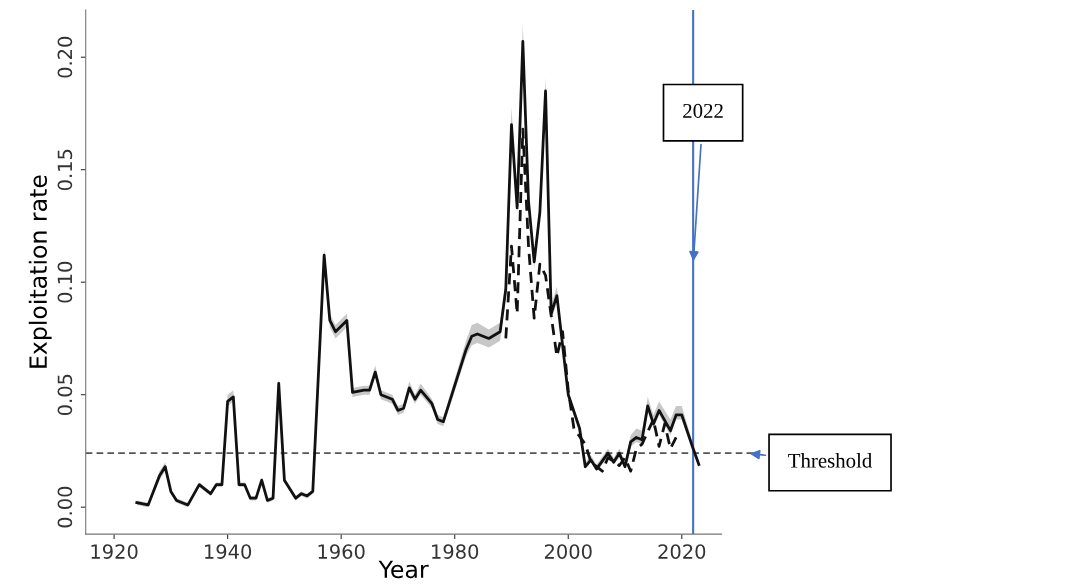  Describe the element at coordinates (228, 551) in the screenshot. I see `x-tick-label: 1940` at that location.